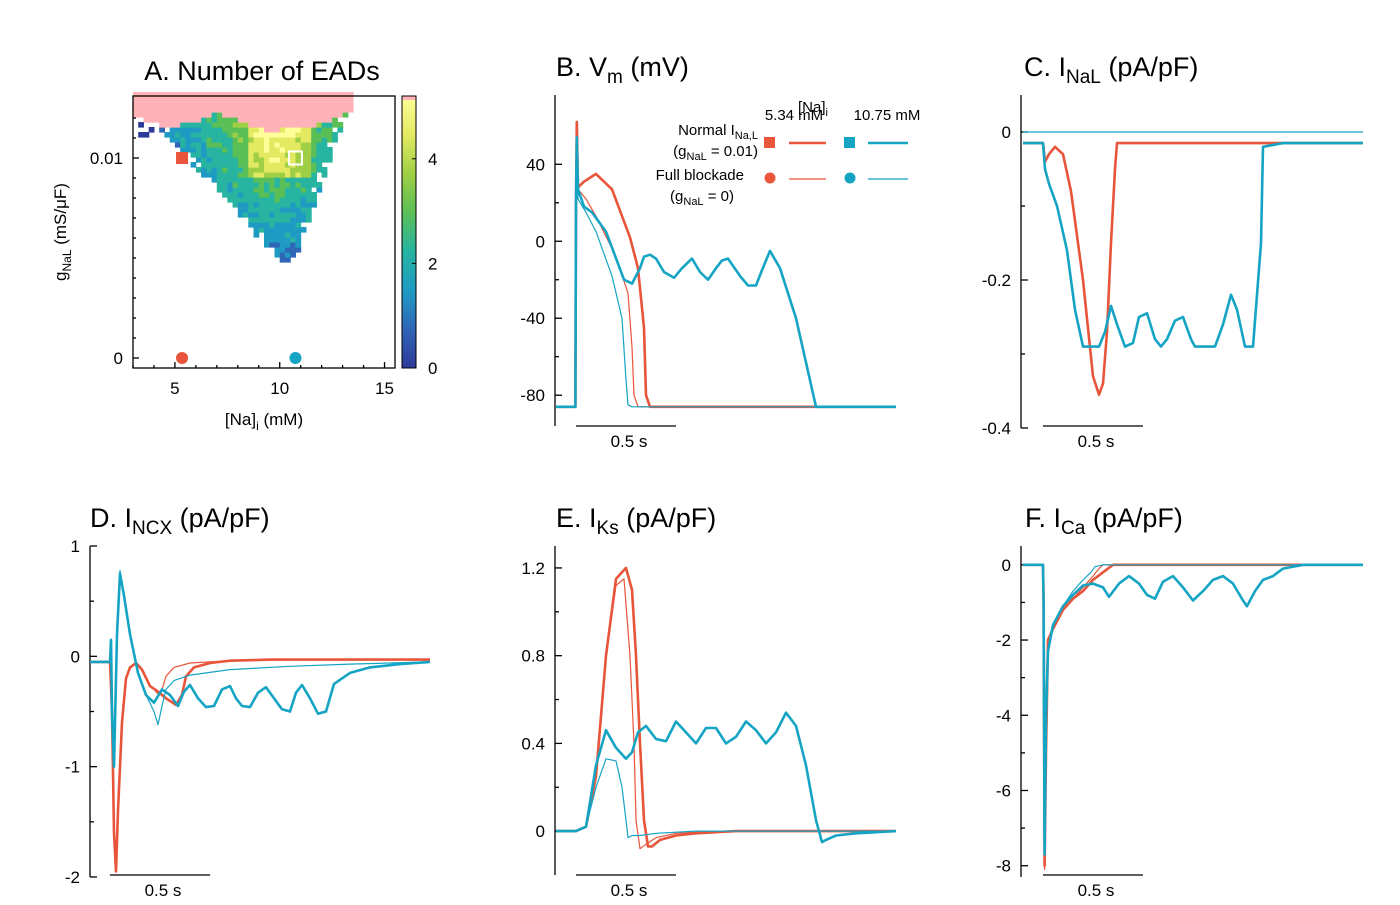  I want to click on panel-e-title: E. IKs (pA/pF), so click(636, 521).